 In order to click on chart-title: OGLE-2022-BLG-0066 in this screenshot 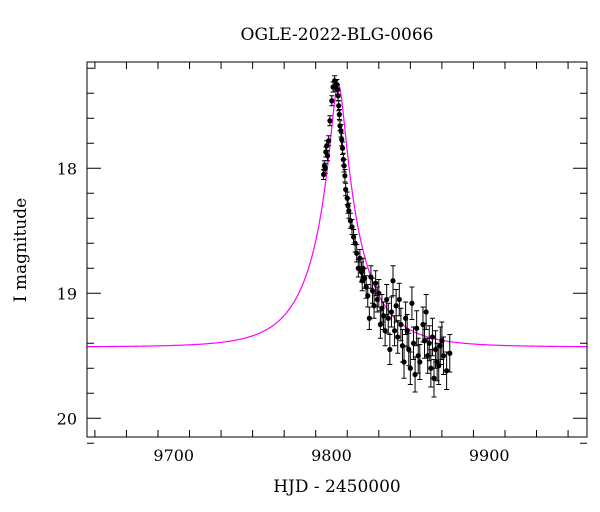, I will do `click(337, 35)`.